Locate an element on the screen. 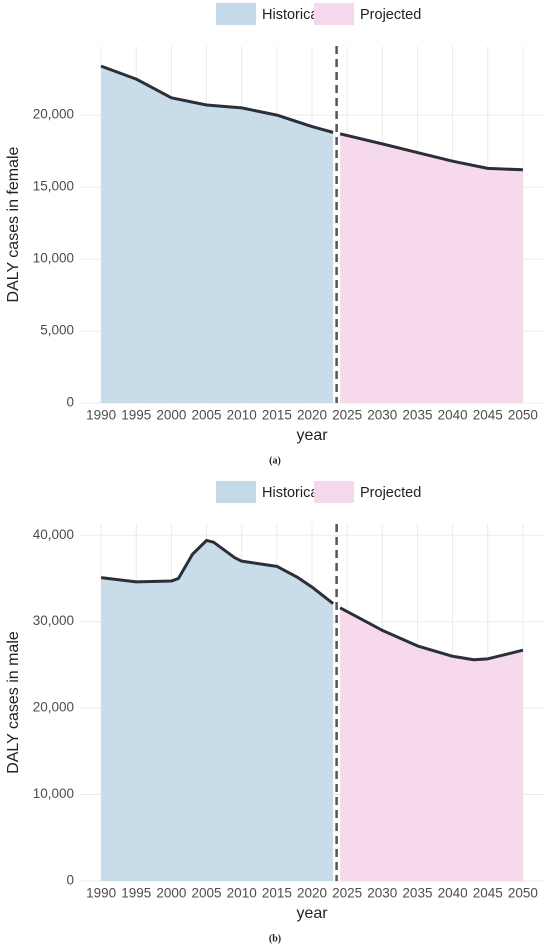  caption: (b) is located at coordinates (275, 938).